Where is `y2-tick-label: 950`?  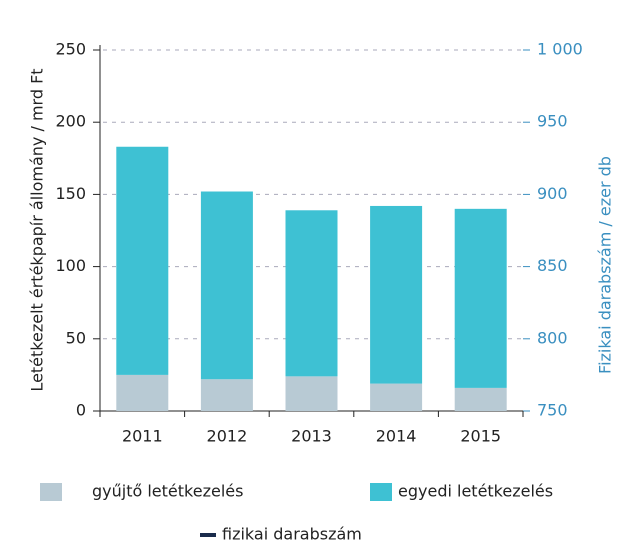 y2-tick-label: 950 is located at coordinates (552, 121).